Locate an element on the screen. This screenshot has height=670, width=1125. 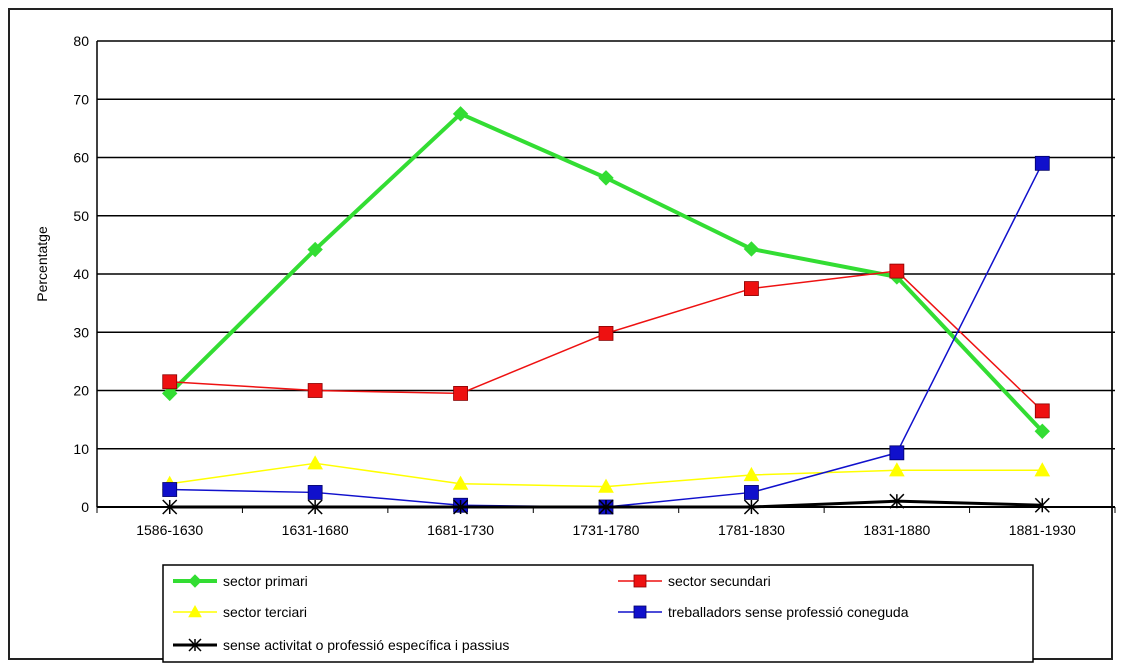
y-tick-label: 80 is located at coordinates (81, 41).